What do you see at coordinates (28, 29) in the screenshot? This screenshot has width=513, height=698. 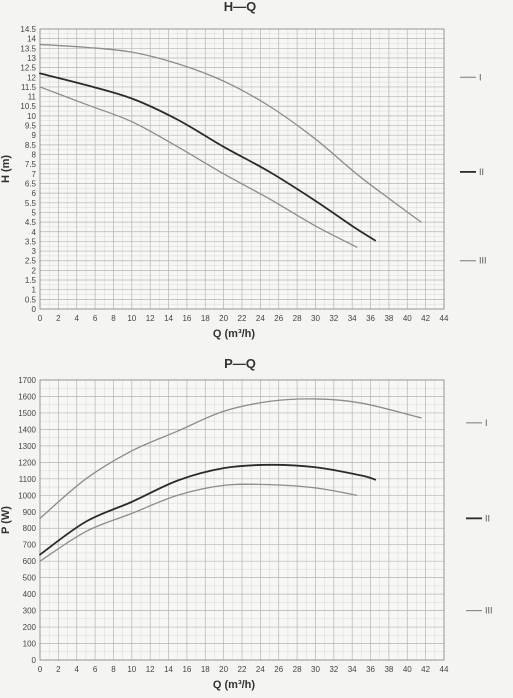 I see `y-tick-label: 14.5` at bounding box center [28, 29].